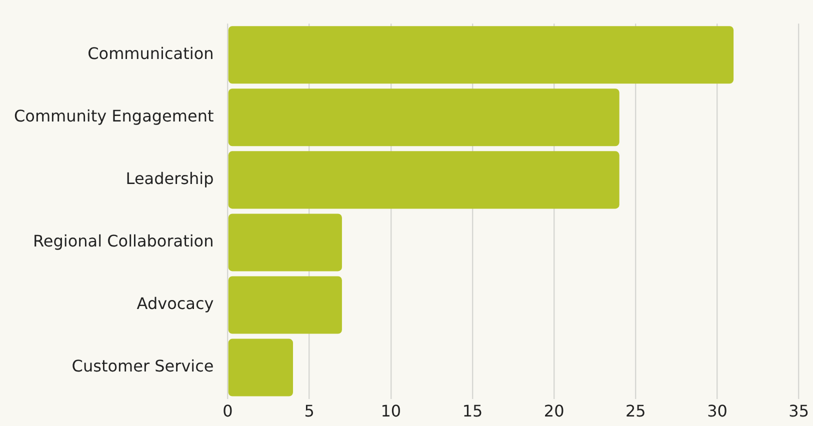 This screenshot has width=813, height=426. What do you see at coordinates (175, 304) in the screenshot?
I see `y-tick-label: Advocacy` at bounding box center [175, 304].